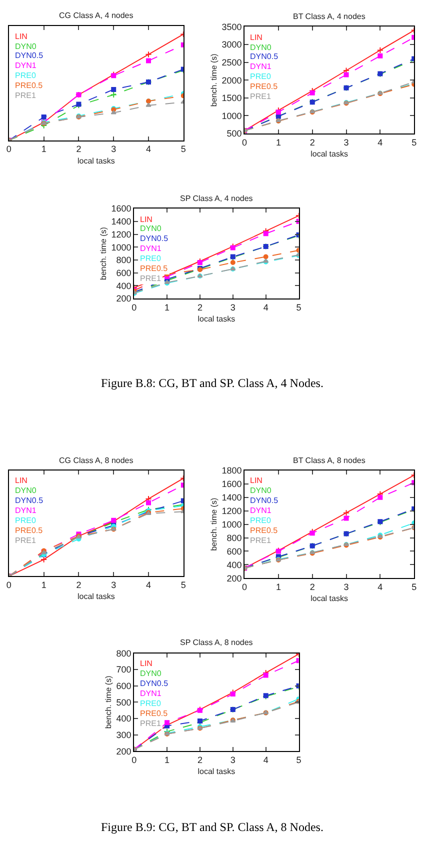 This screenshot has height=850, width=424. I want to click on chart-title: SP Class A, 4 nodes, so click(216, 198).